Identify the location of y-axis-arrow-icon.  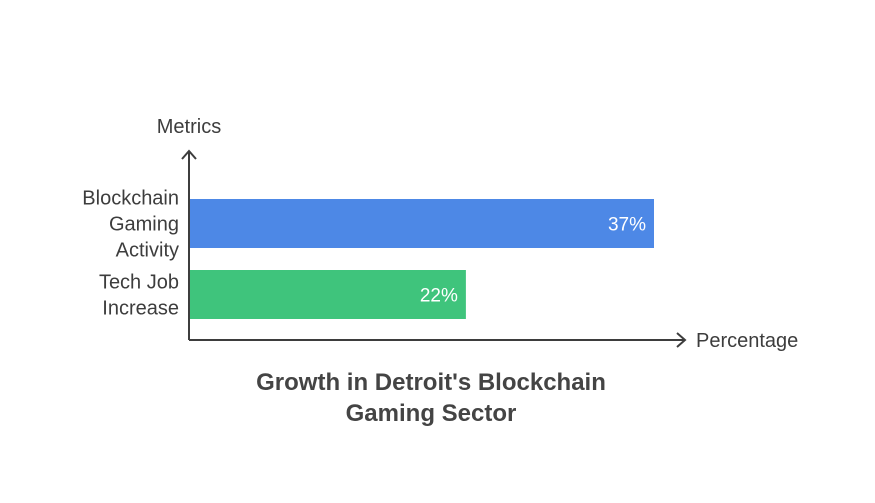
(189, 154).